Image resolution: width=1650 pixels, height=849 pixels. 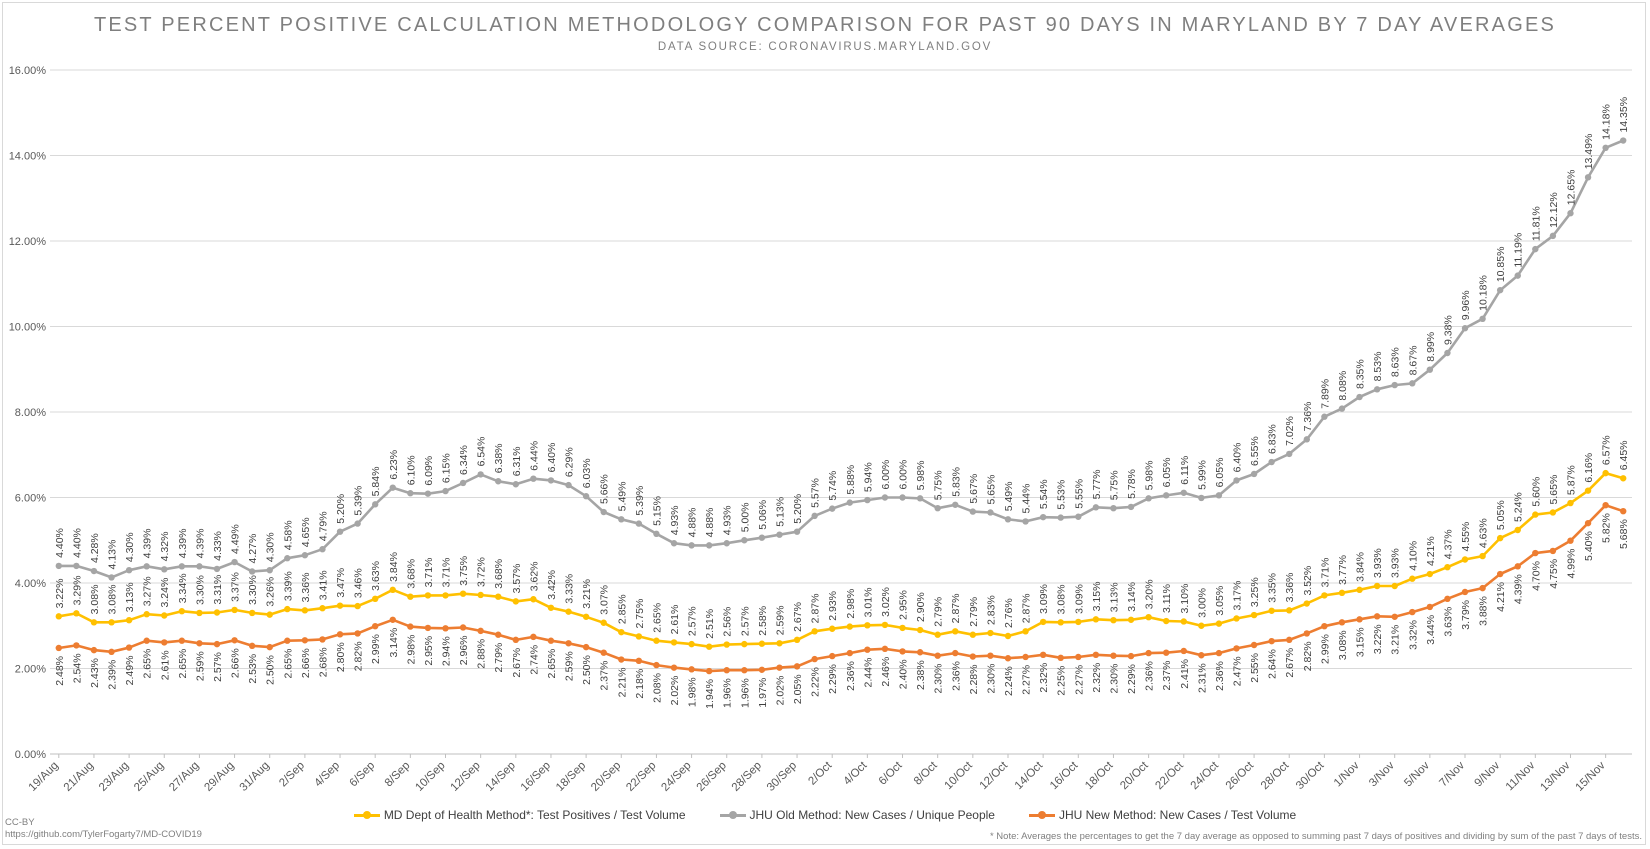 What do you see at coordinates (1185, 674) in the screenshot?
I see `data-label: 2.41%` at bounding box center [1185, 674].